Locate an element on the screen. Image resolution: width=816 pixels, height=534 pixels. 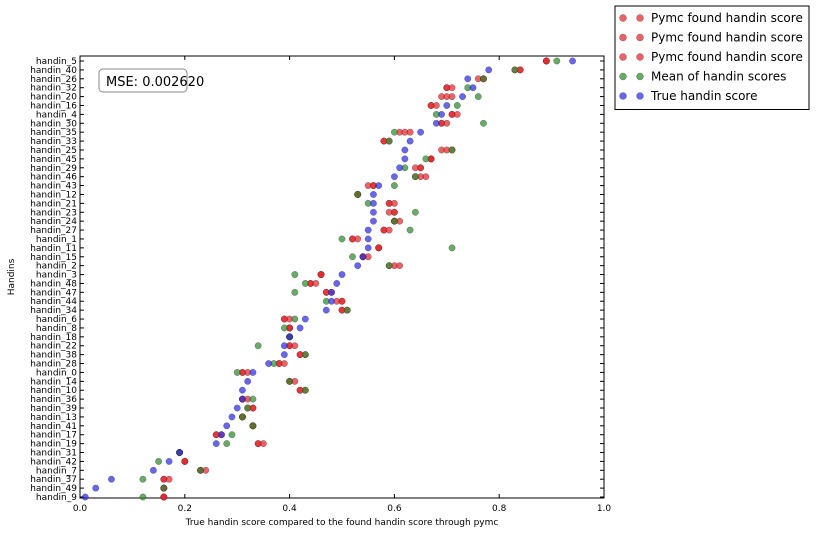
x-tick-label: 0.0 is located at coordinates (80, 509).